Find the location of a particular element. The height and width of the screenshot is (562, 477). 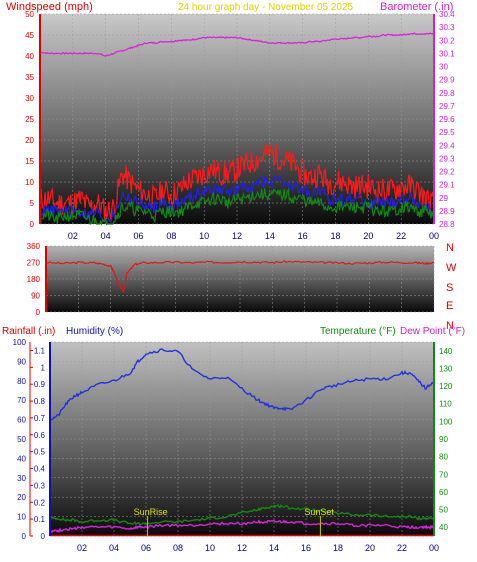

temperature-y-tick: 100 is located at coordinates (446, 421).